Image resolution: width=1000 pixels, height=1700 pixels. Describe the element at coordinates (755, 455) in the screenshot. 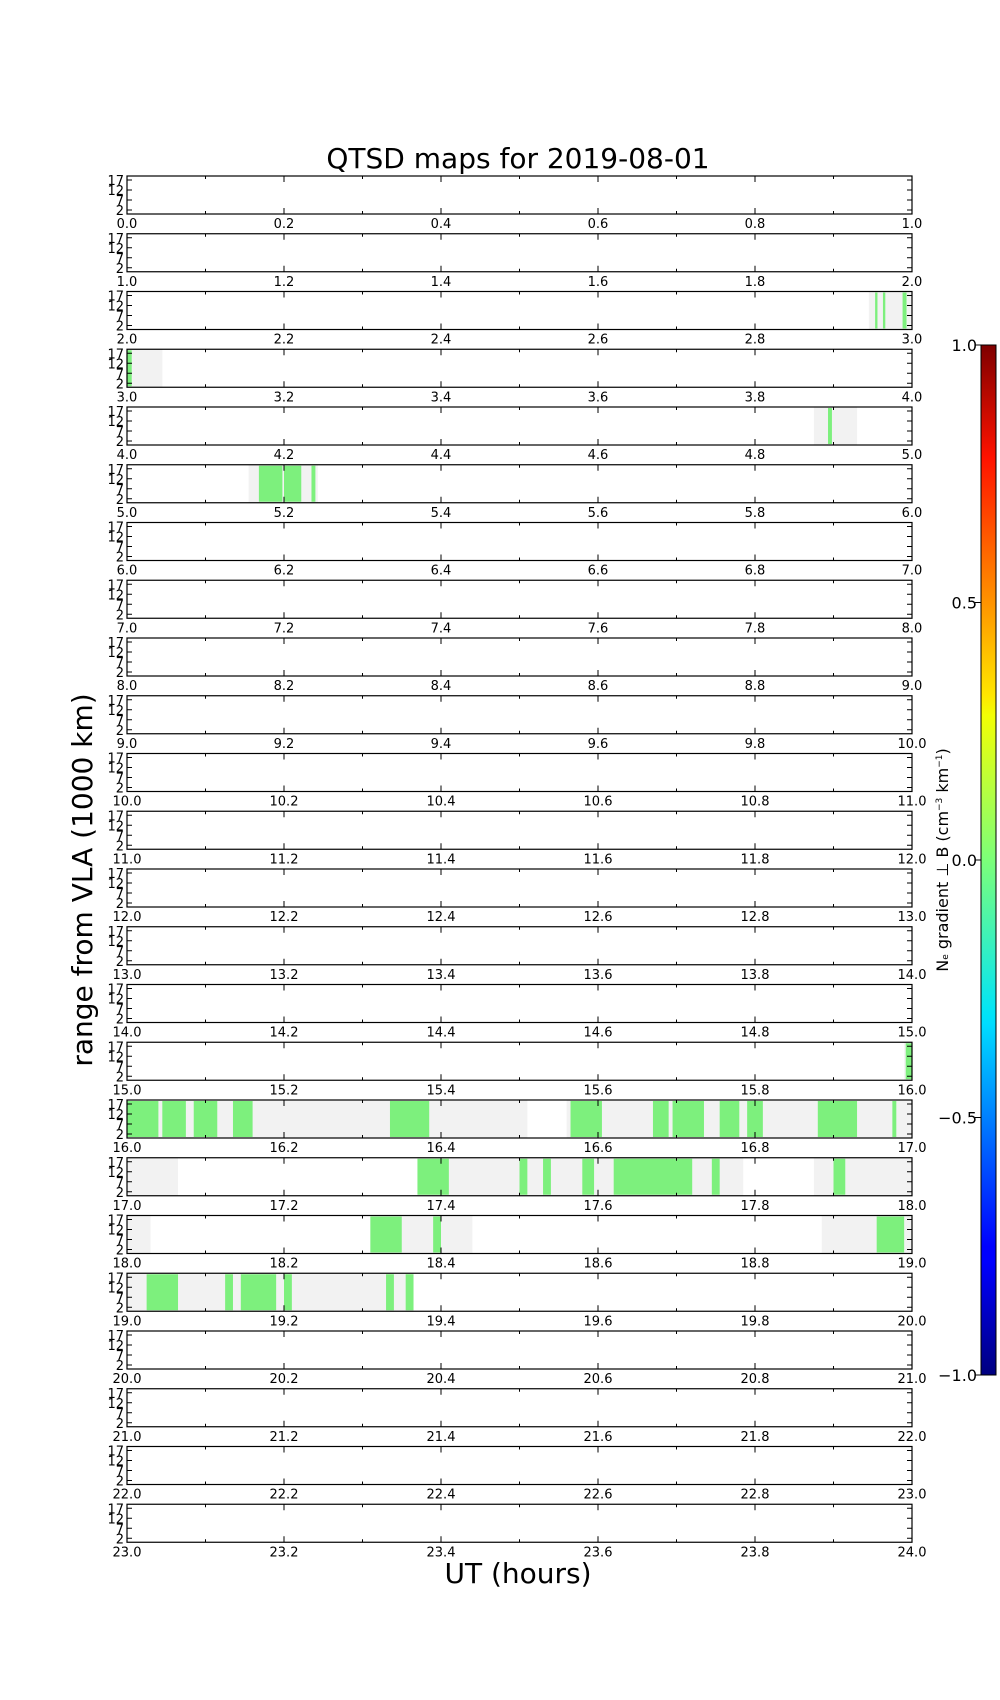

I see `x-tick-label: 4.8` at that location.